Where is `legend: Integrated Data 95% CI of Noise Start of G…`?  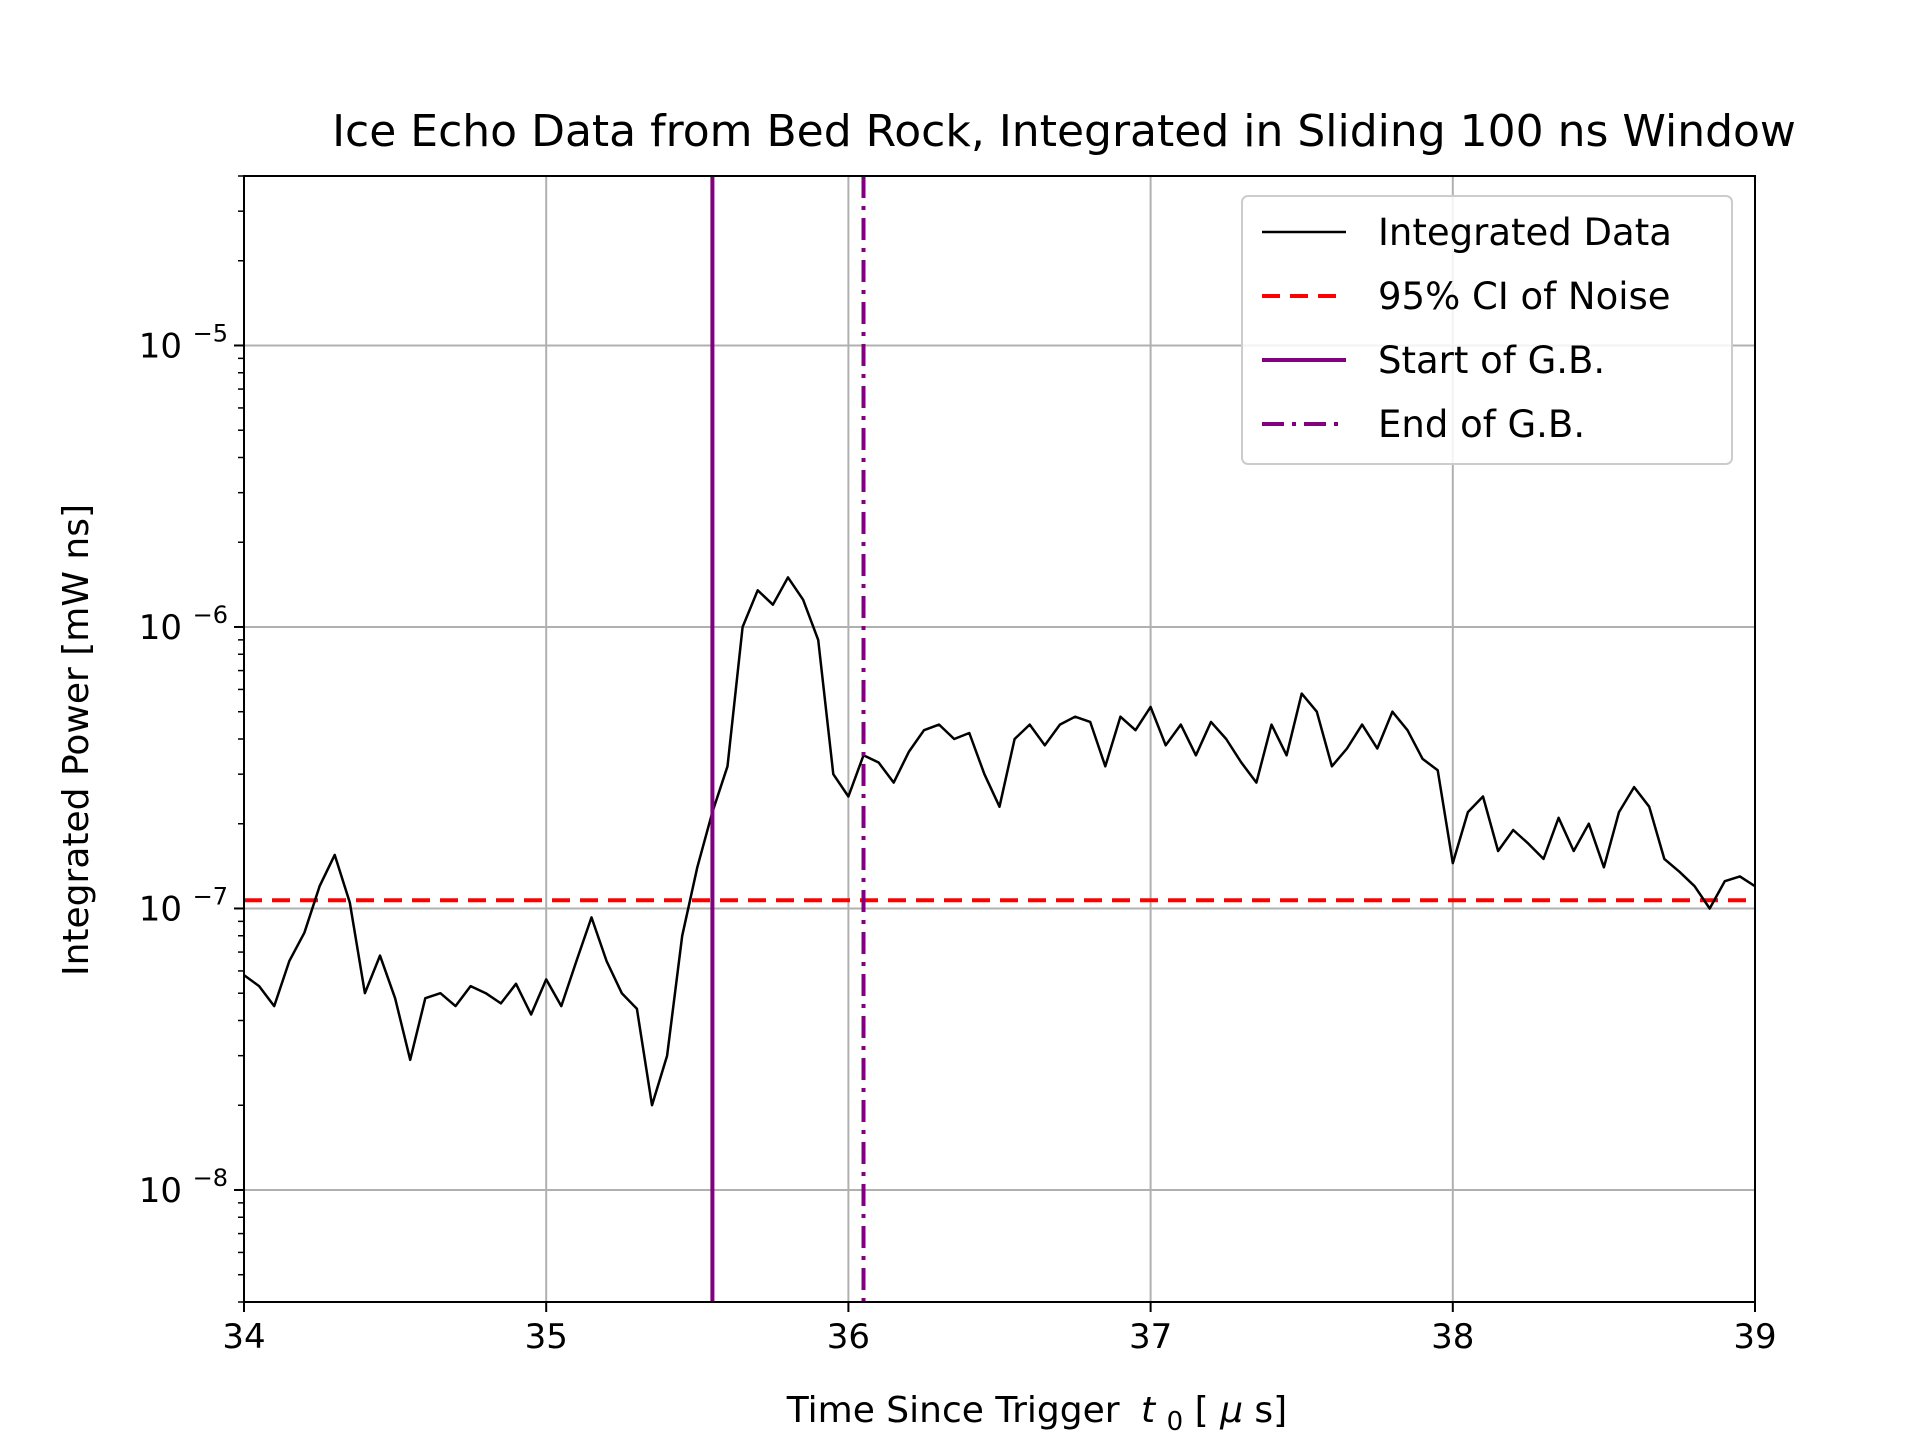 legend: Integrated Data 95% CI of Noise Start of G… is located at coordinates (1487, 330).